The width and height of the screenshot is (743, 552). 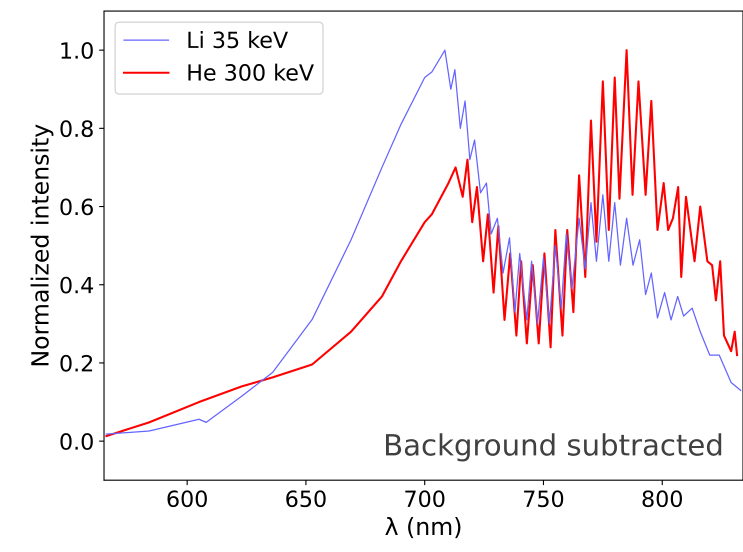 I want to click on y-tick-label: 0.0, so click(x=76, y=441).